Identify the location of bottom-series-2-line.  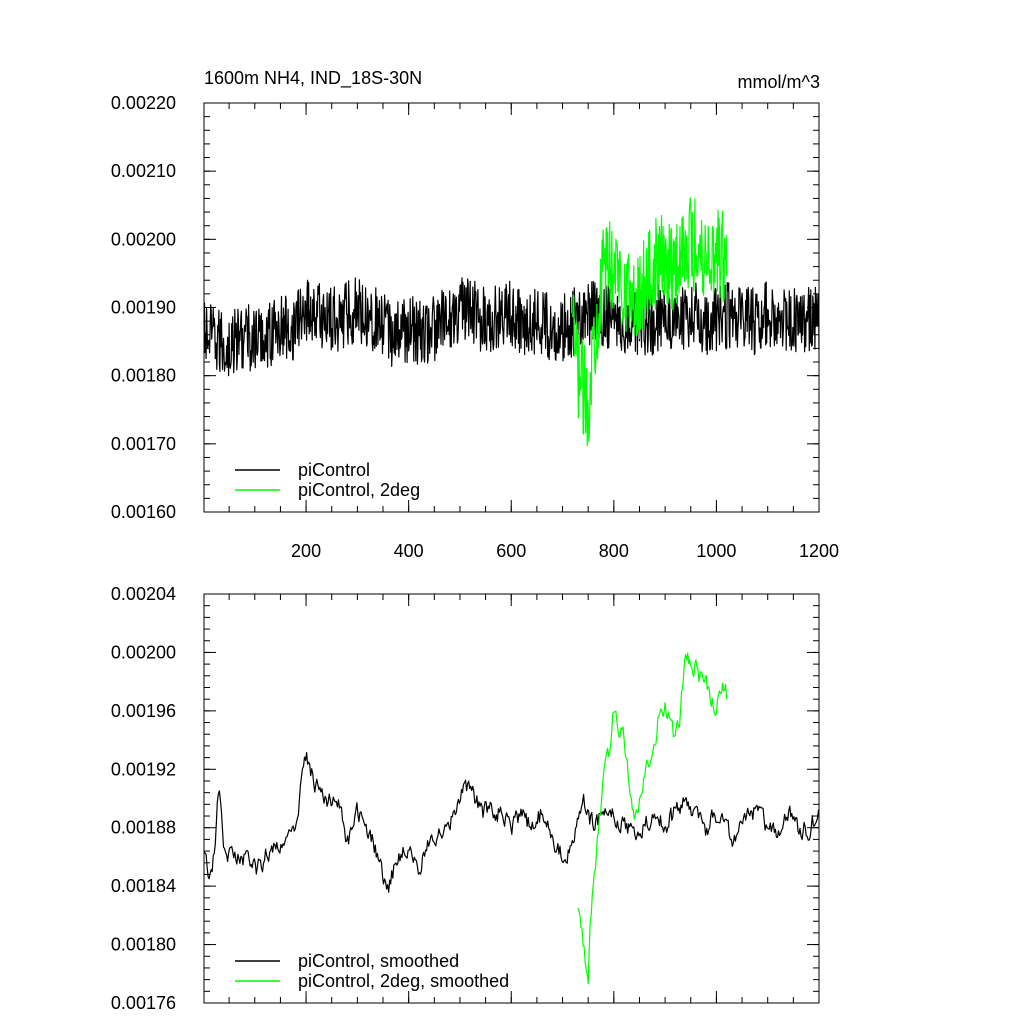
(652, 818).